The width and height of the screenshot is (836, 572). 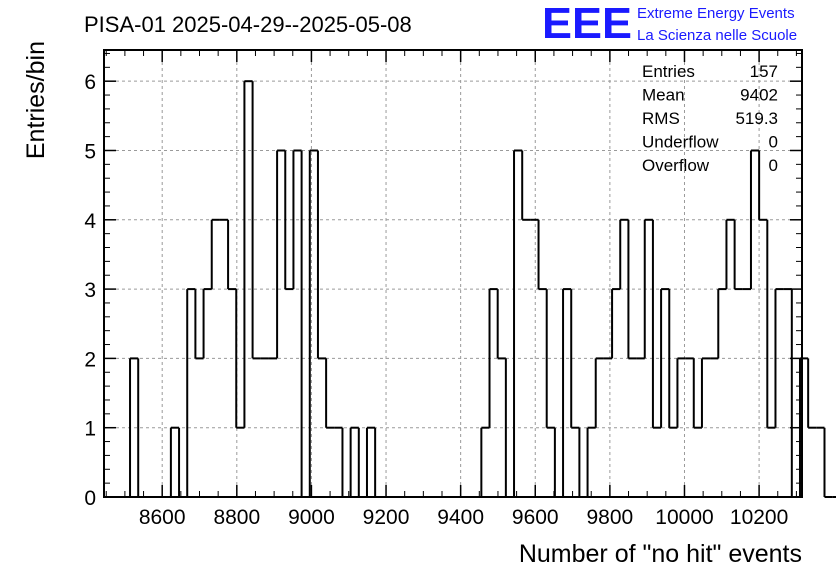 I want to click on stats-value-entries: 157, so click(x=764, y=71).